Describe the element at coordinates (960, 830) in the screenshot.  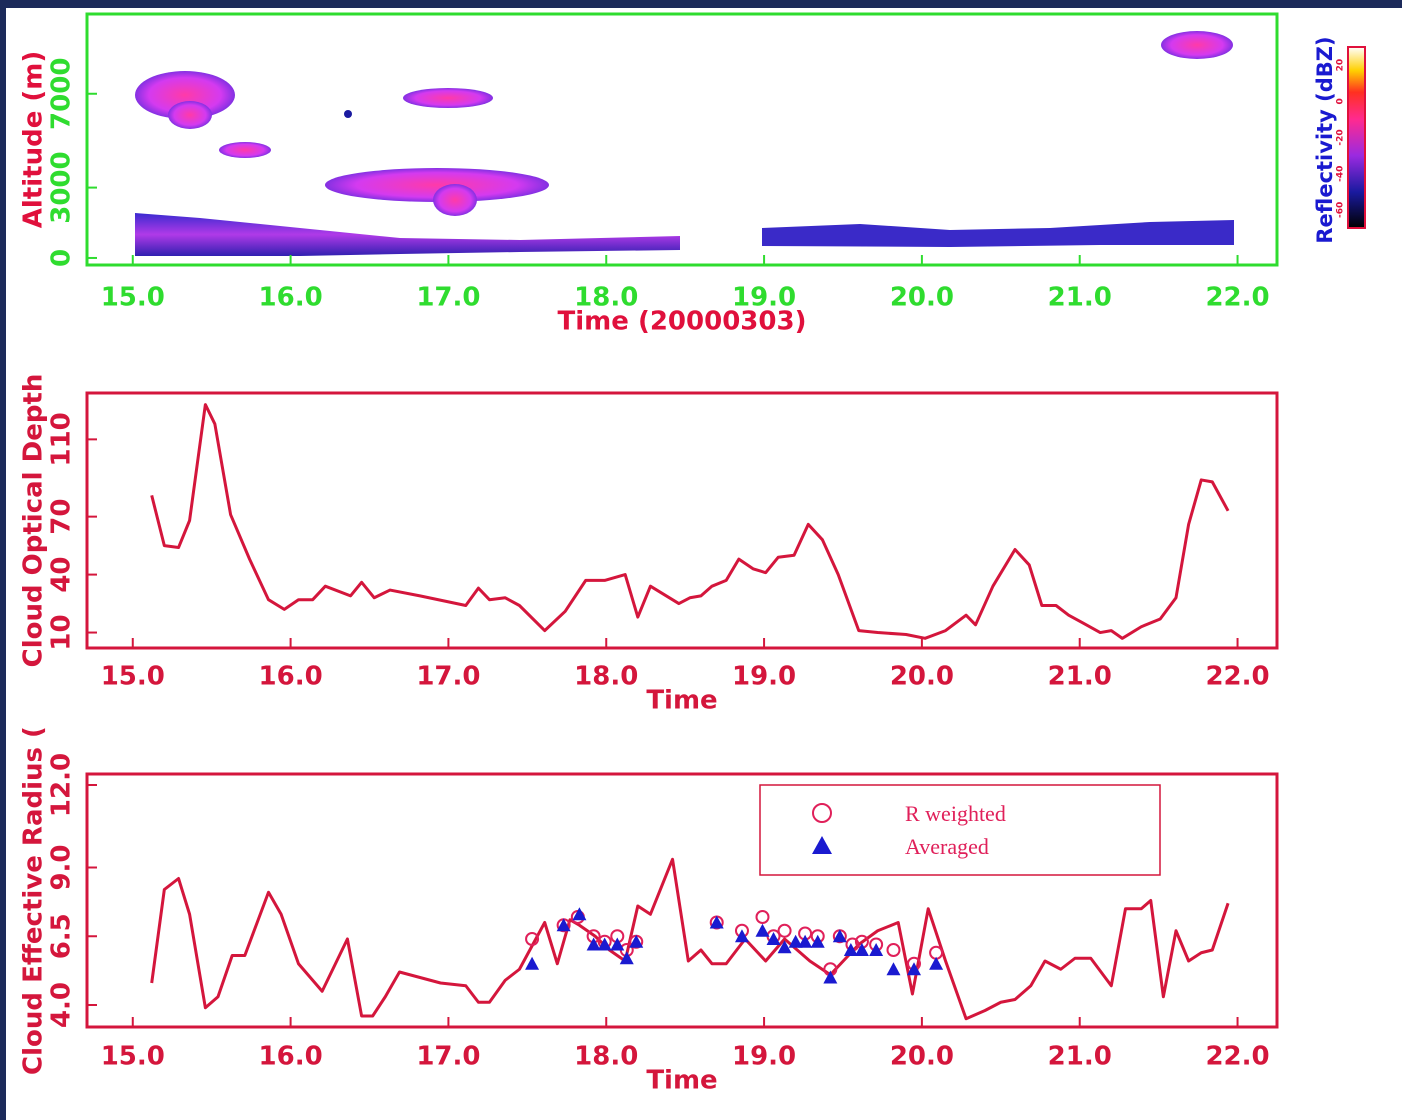
I see `legend-box` at that location.